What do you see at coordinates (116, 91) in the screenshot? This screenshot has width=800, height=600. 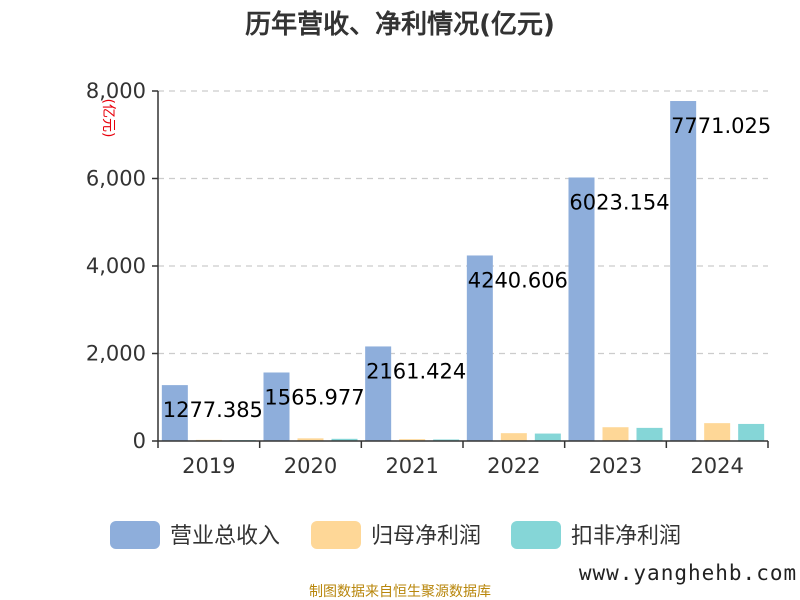 I see `y-tick-label: 8,000` at bounding box center [116, 91].